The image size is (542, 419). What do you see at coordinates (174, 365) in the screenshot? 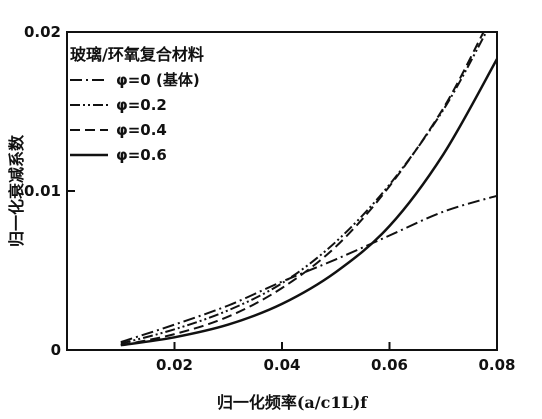
I see `x-tick-label: 0.02` at bounding box center [174, 365].